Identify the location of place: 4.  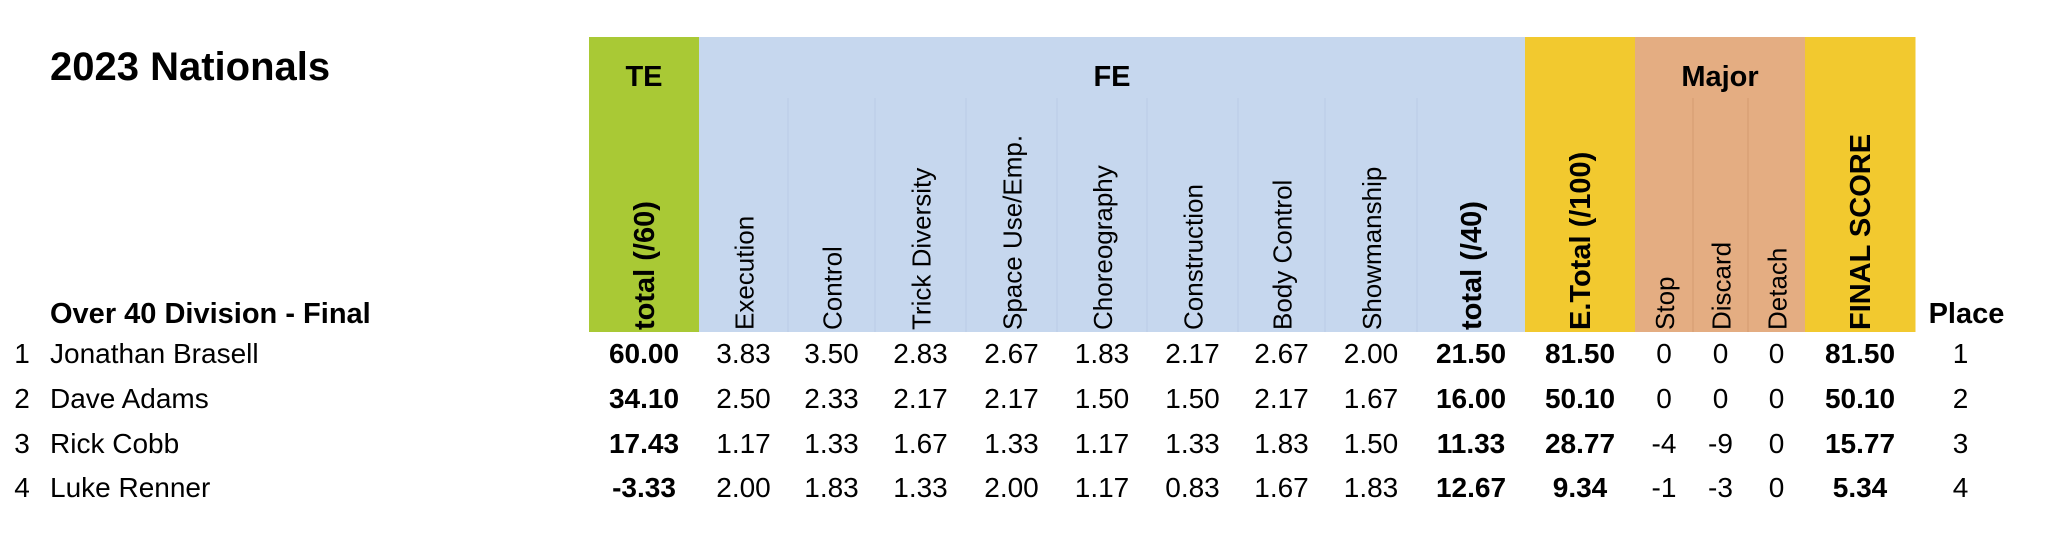
(1961, 487).